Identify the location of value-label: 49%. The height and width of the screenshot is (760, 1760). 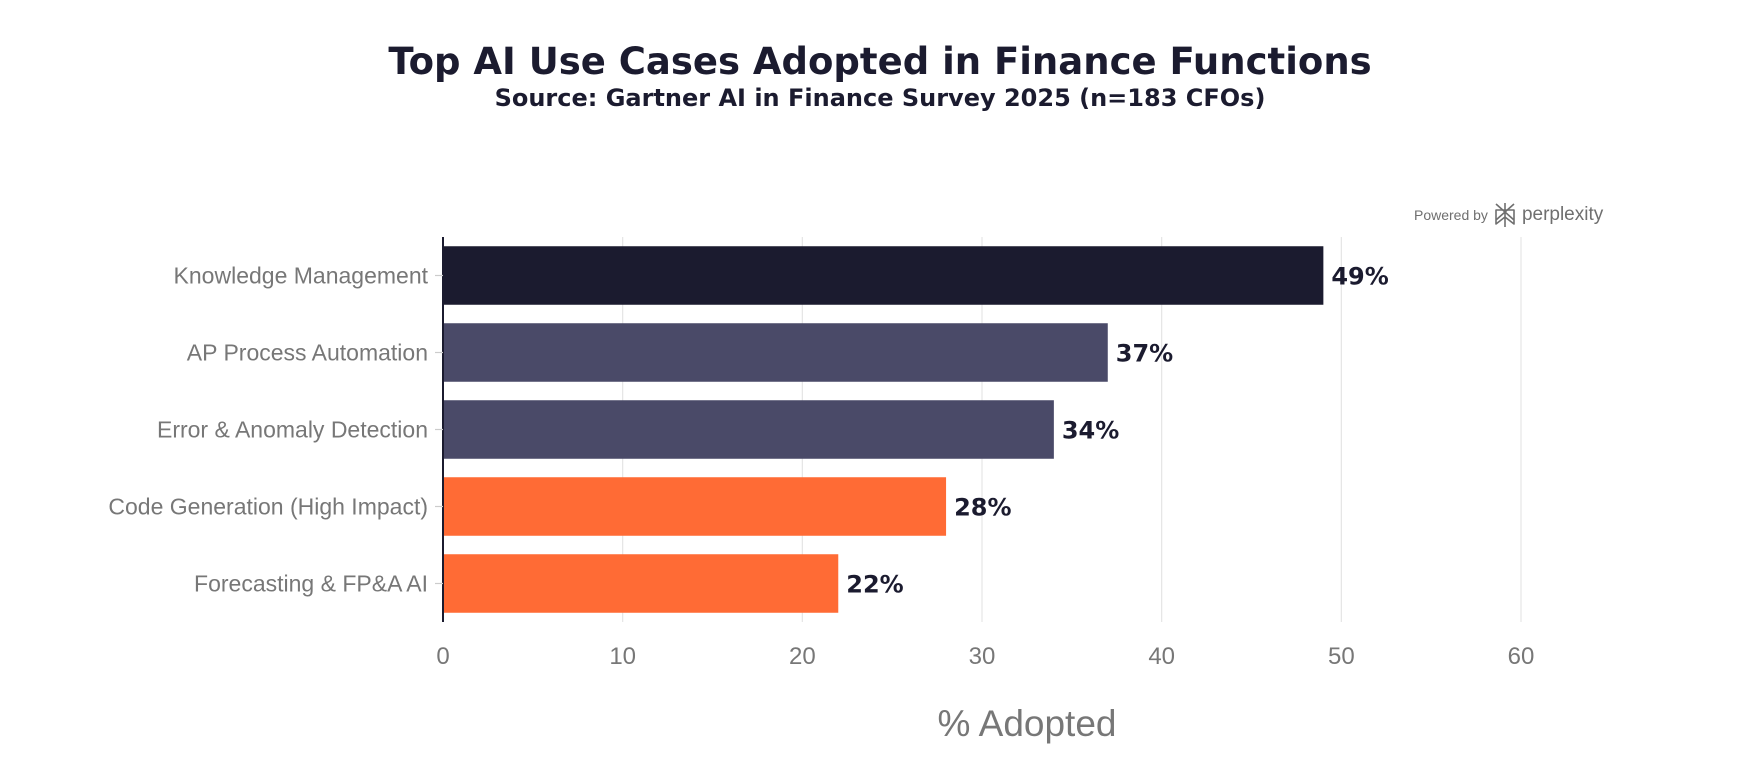
(1359, 277).